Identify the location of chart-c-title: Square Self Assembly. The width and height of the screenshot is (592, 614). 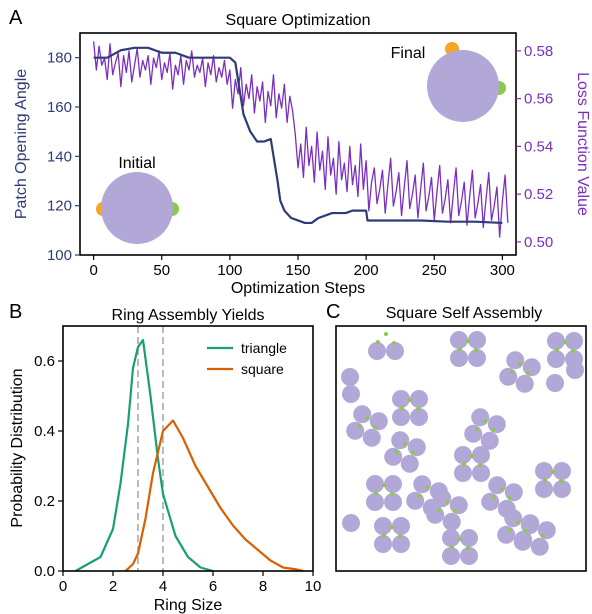
(464, 313).